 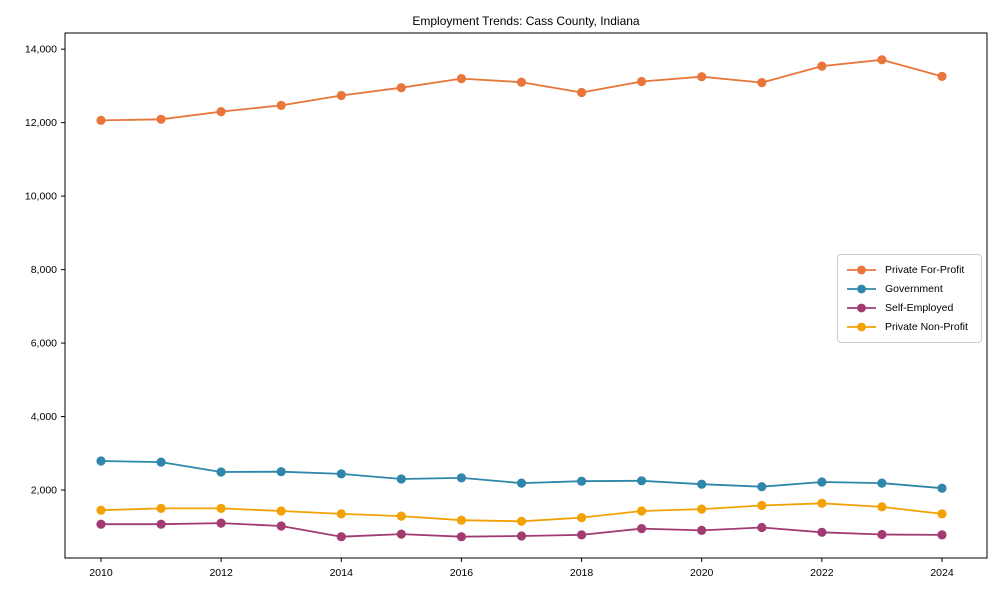 I want to click on data-point-government-2020, so click(x=702, y=484).